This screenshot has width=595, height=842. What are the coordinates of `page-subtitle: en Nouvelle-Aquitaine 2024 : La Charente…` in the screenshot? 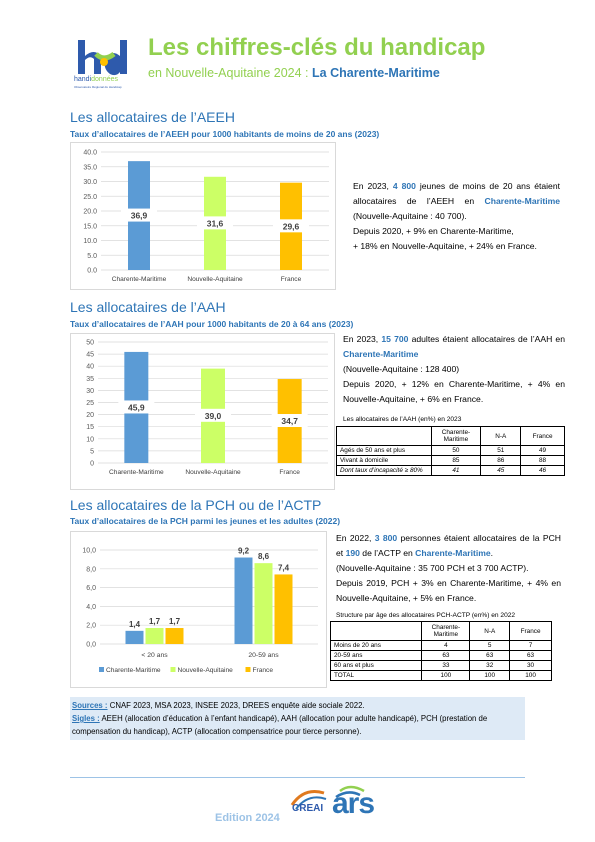 It's located at (294, 73).